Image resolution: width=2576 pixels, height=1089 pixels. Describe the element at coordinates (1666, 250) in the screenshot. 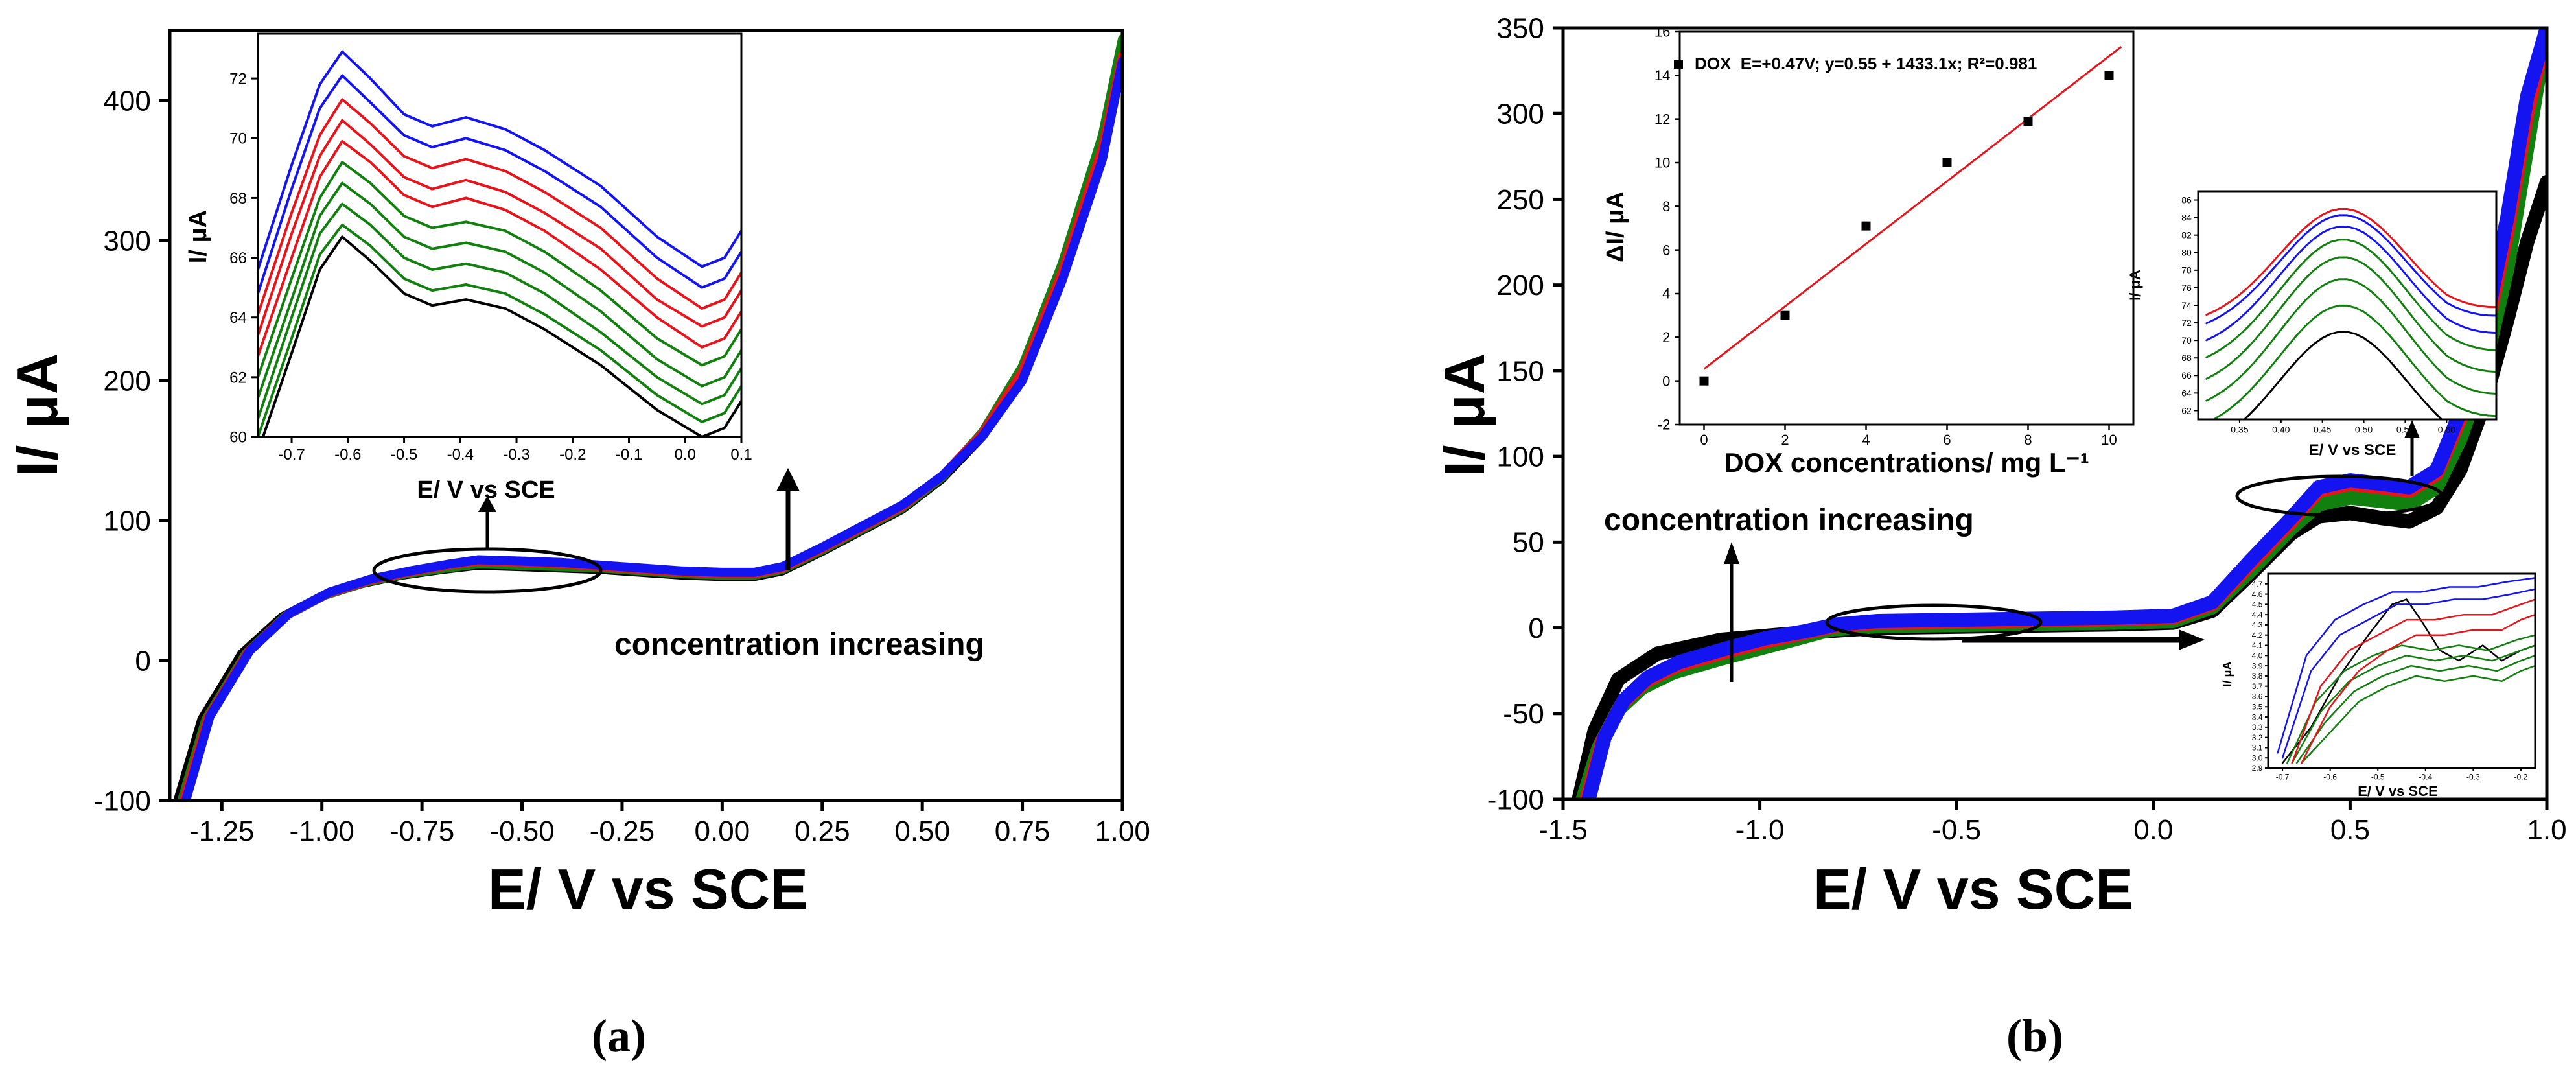

I see `calibration-inset-y-tick-label: 6` at that location.